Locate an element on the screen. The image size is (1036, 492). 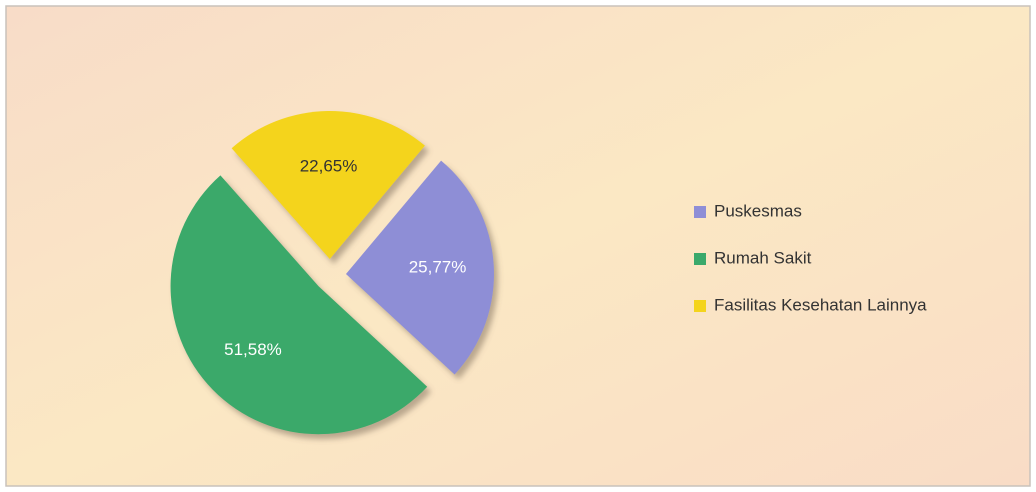
legend-label: Rumah Sakit is located at coordinates (763, 257).